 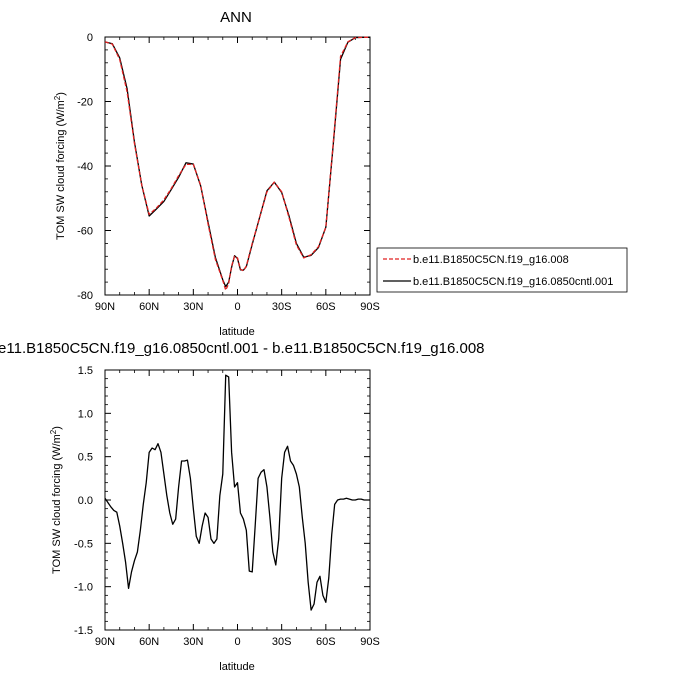 What do you see at coordinates (90, 38) in the screenshot?
I see `y-tick-label: 0` at bounding box center [90, 38].